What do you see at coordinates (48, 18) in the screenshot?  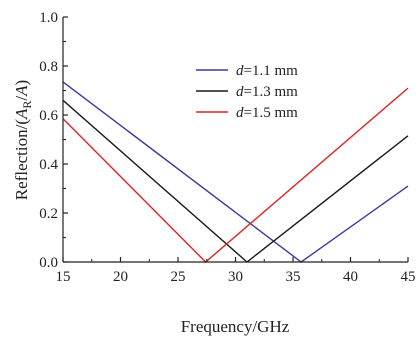 I see `y-tick-label: 1.0` at bounding box center [48, 18].